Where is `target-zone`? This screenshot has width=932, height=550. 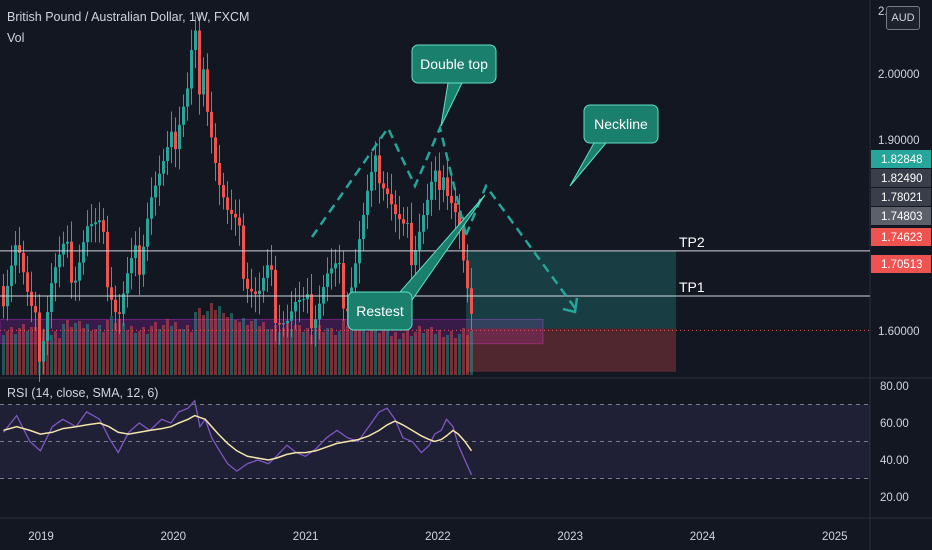
target-zone is located at coordinates (571, 289).